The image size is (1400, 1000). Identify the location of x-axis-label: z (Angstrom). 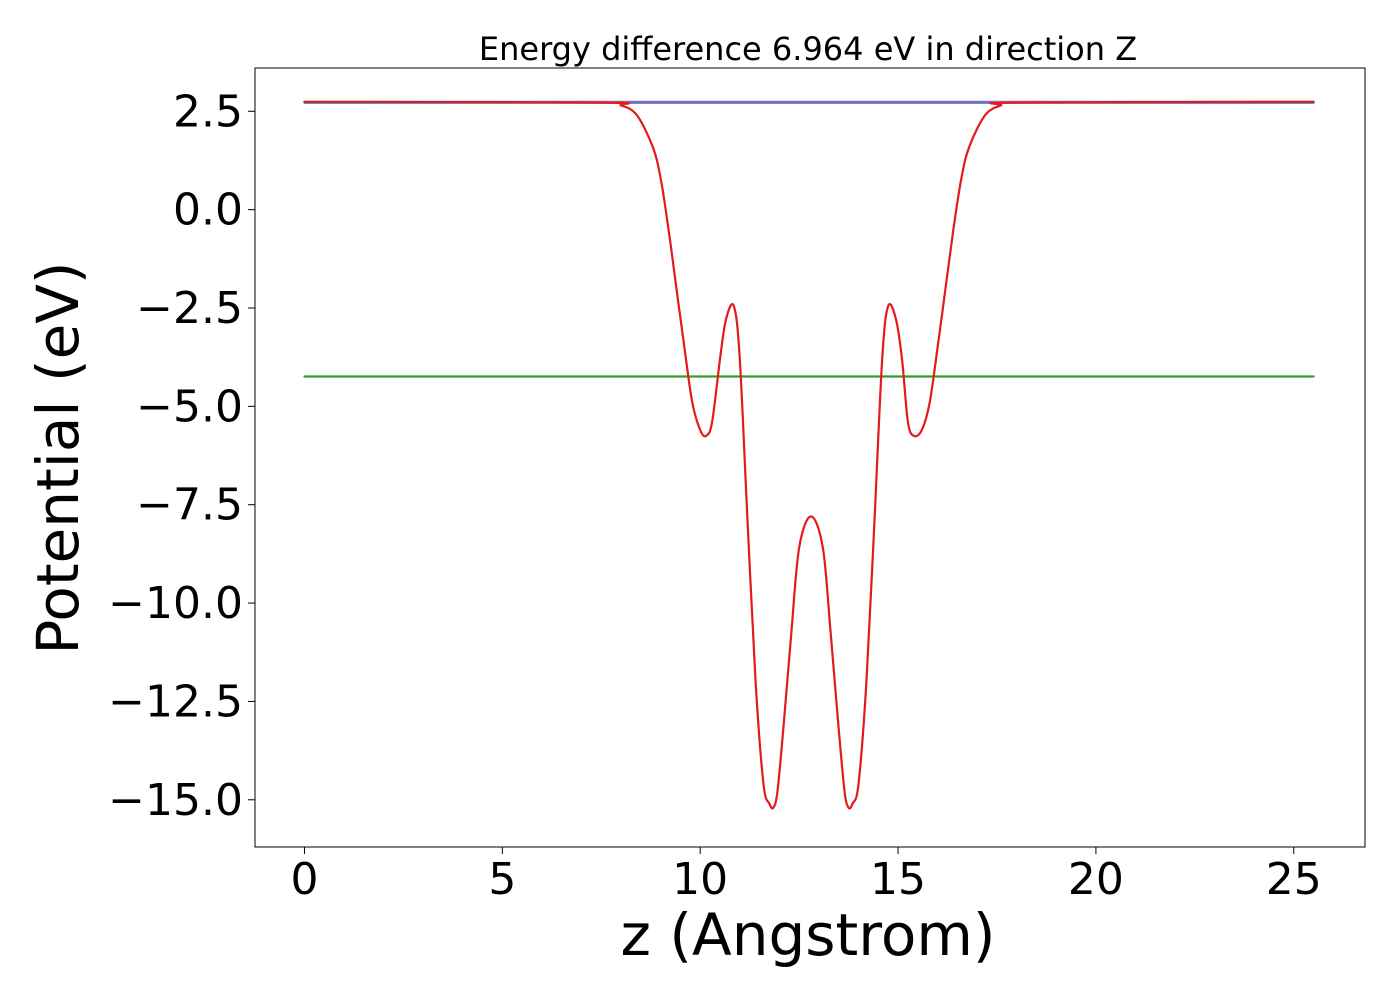
(808, 935).